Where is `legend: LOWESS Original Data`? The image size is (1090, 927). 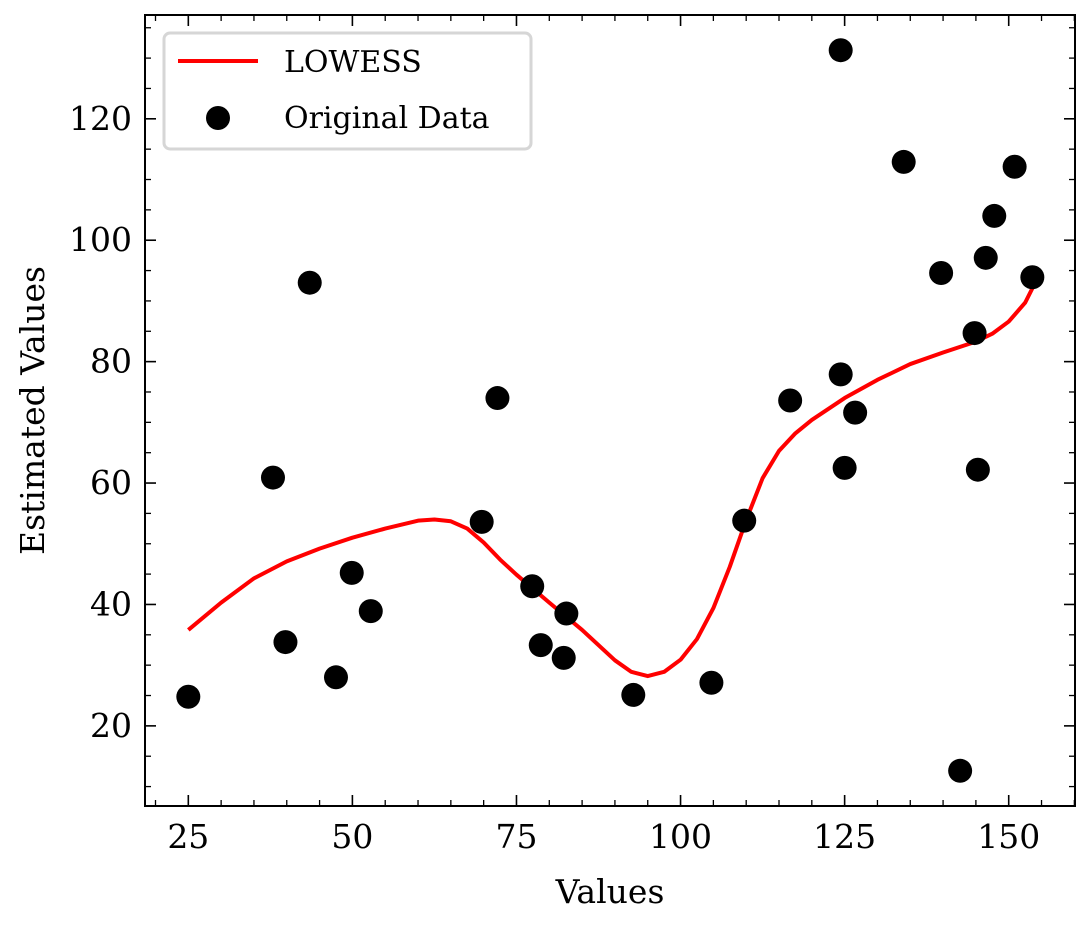
legend: LOWESS Original Data is located at coordinates (347, 91).